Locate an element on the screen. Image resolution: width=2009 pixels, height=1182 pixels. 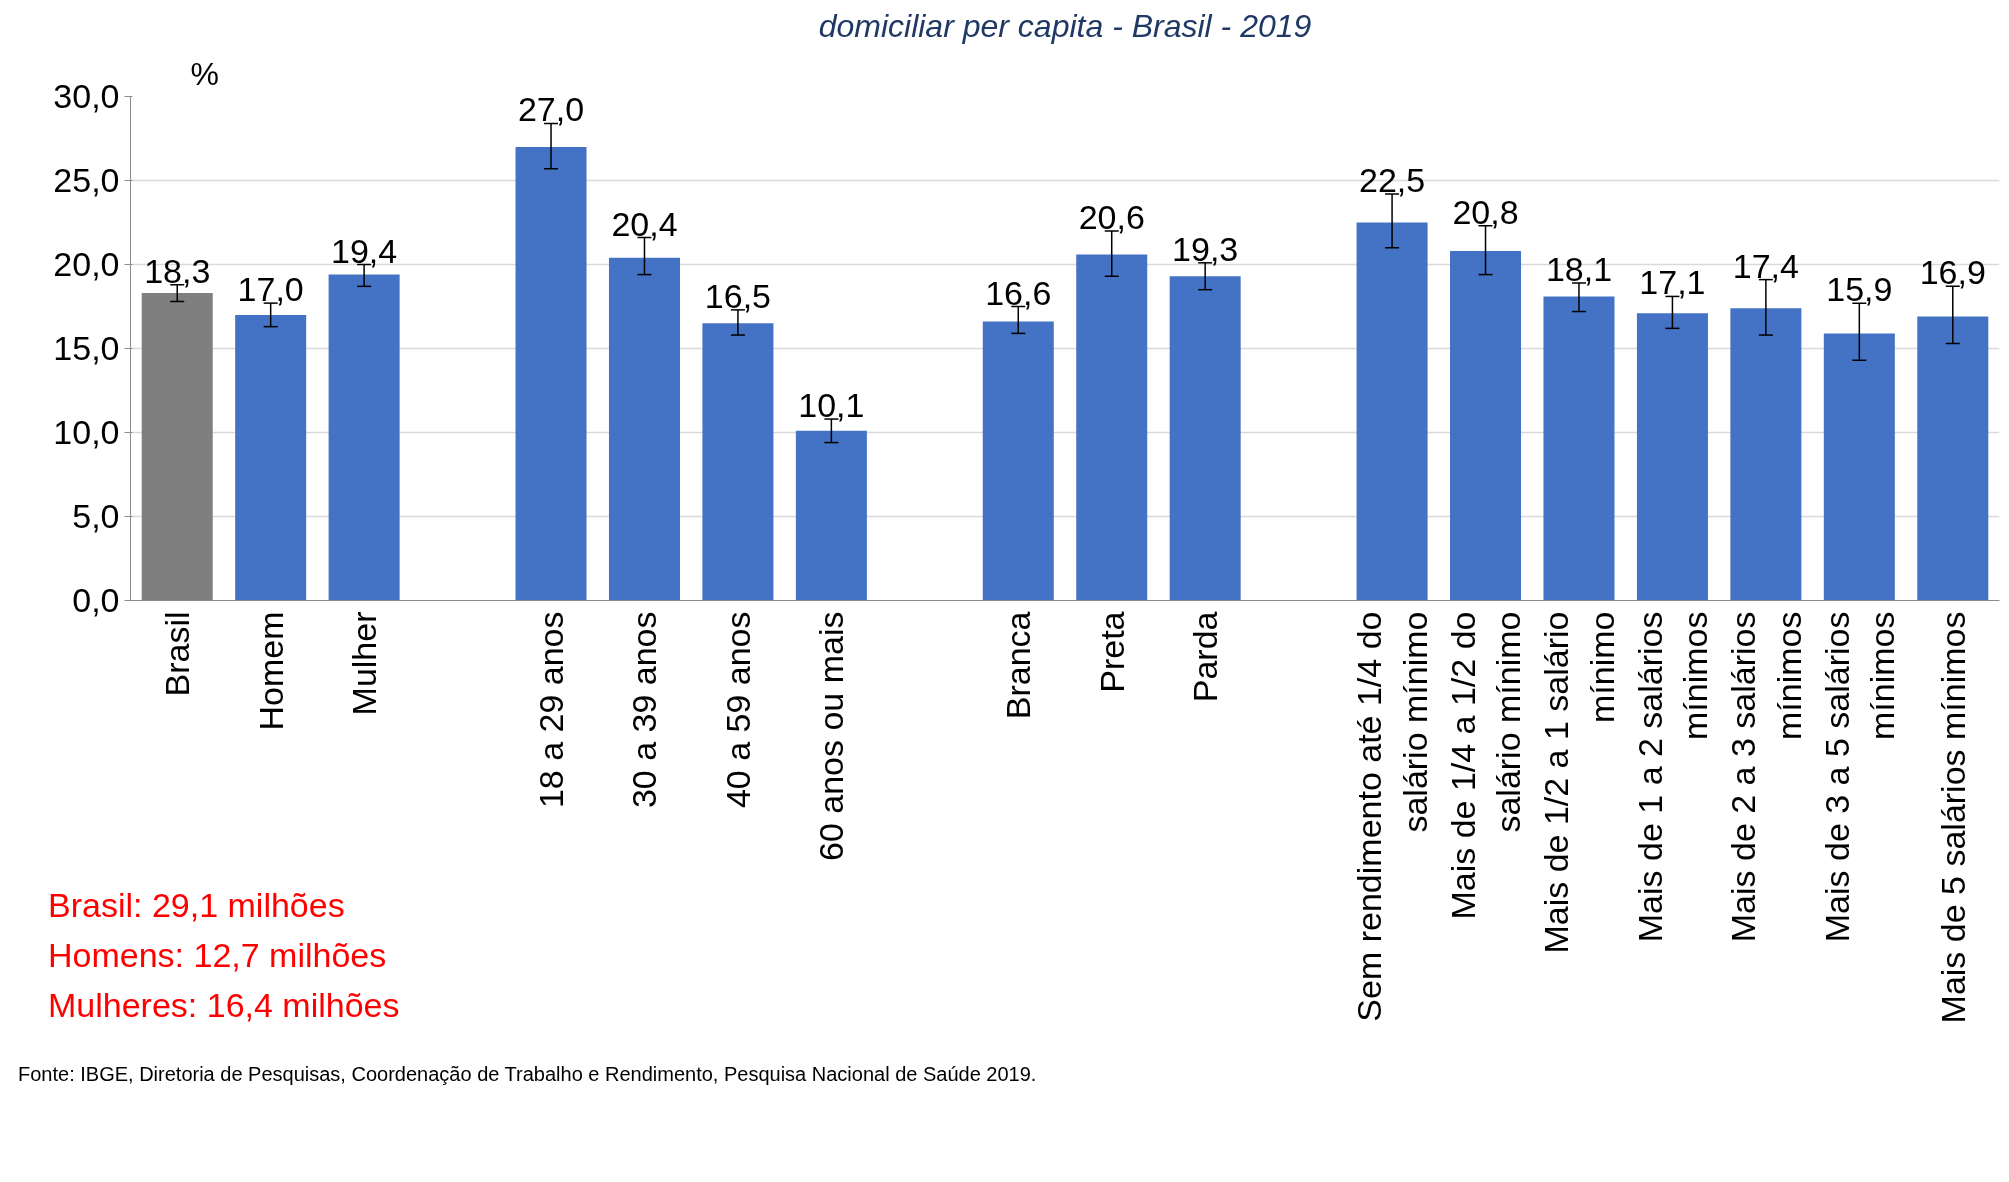
x-tick-label: Homem is located at coordinates (270, 671).